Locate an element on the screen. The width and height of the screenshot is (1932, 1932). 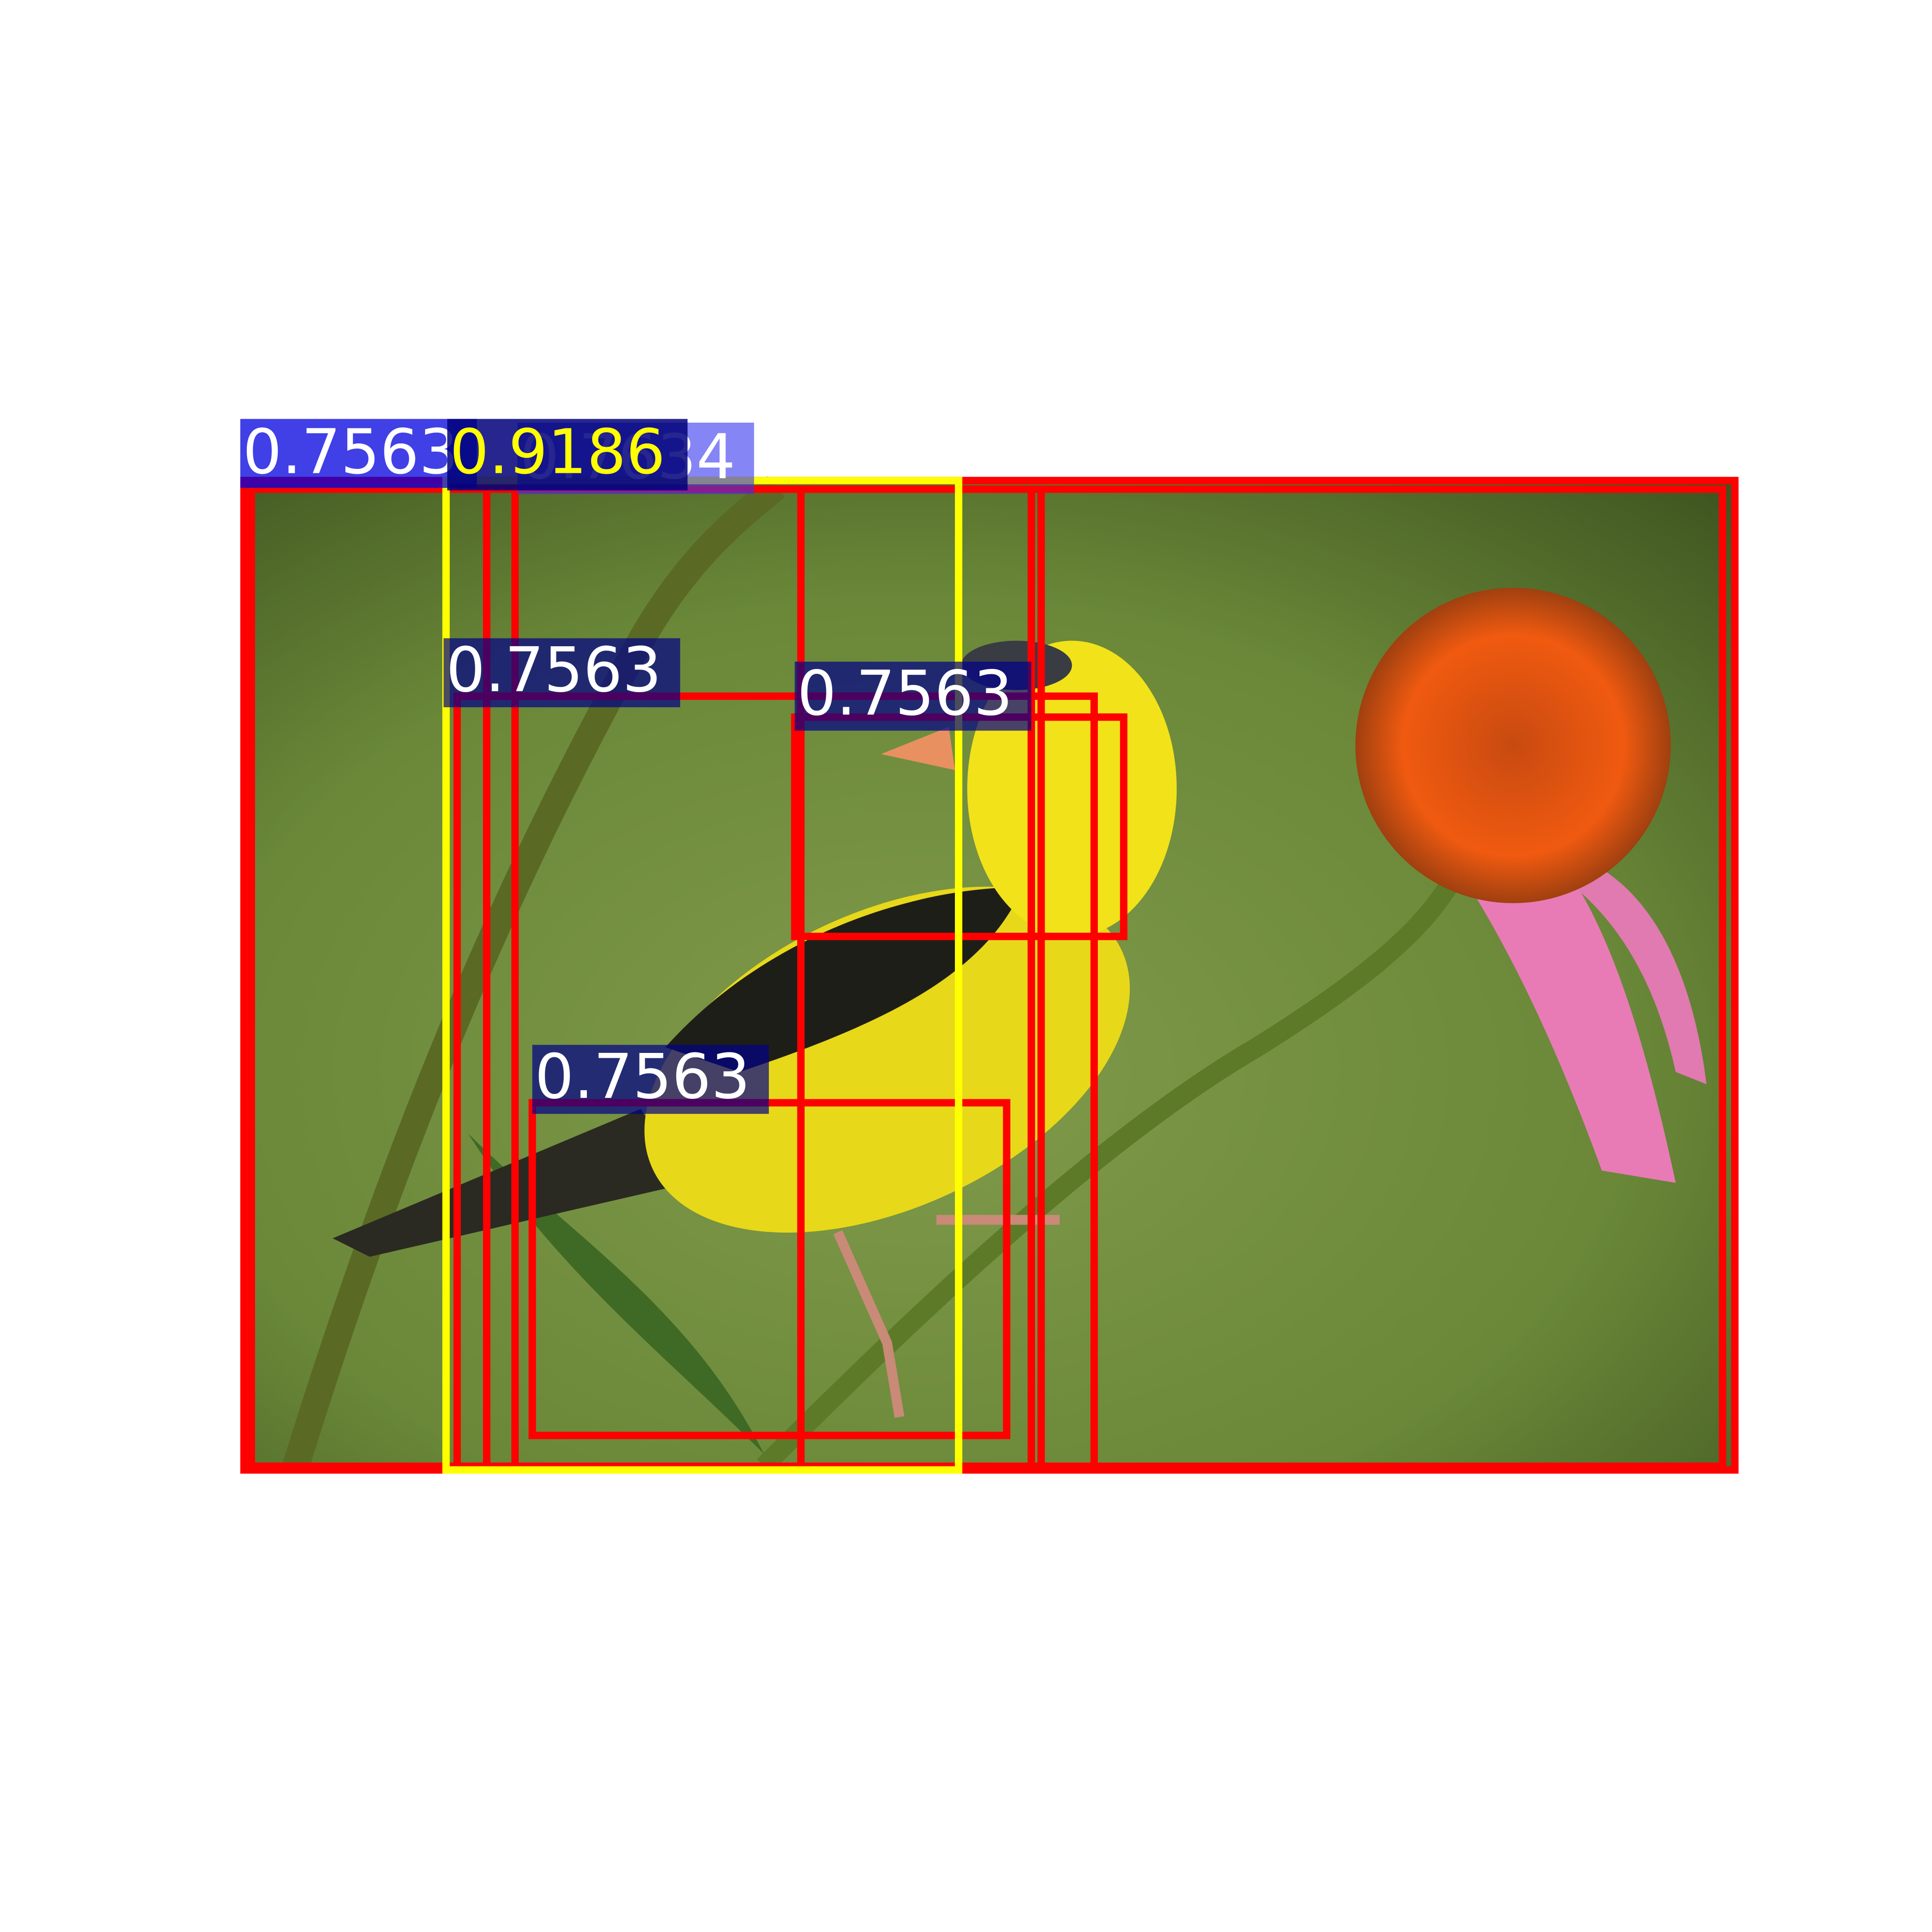
bird-beak is located at coordinates (918, 748).